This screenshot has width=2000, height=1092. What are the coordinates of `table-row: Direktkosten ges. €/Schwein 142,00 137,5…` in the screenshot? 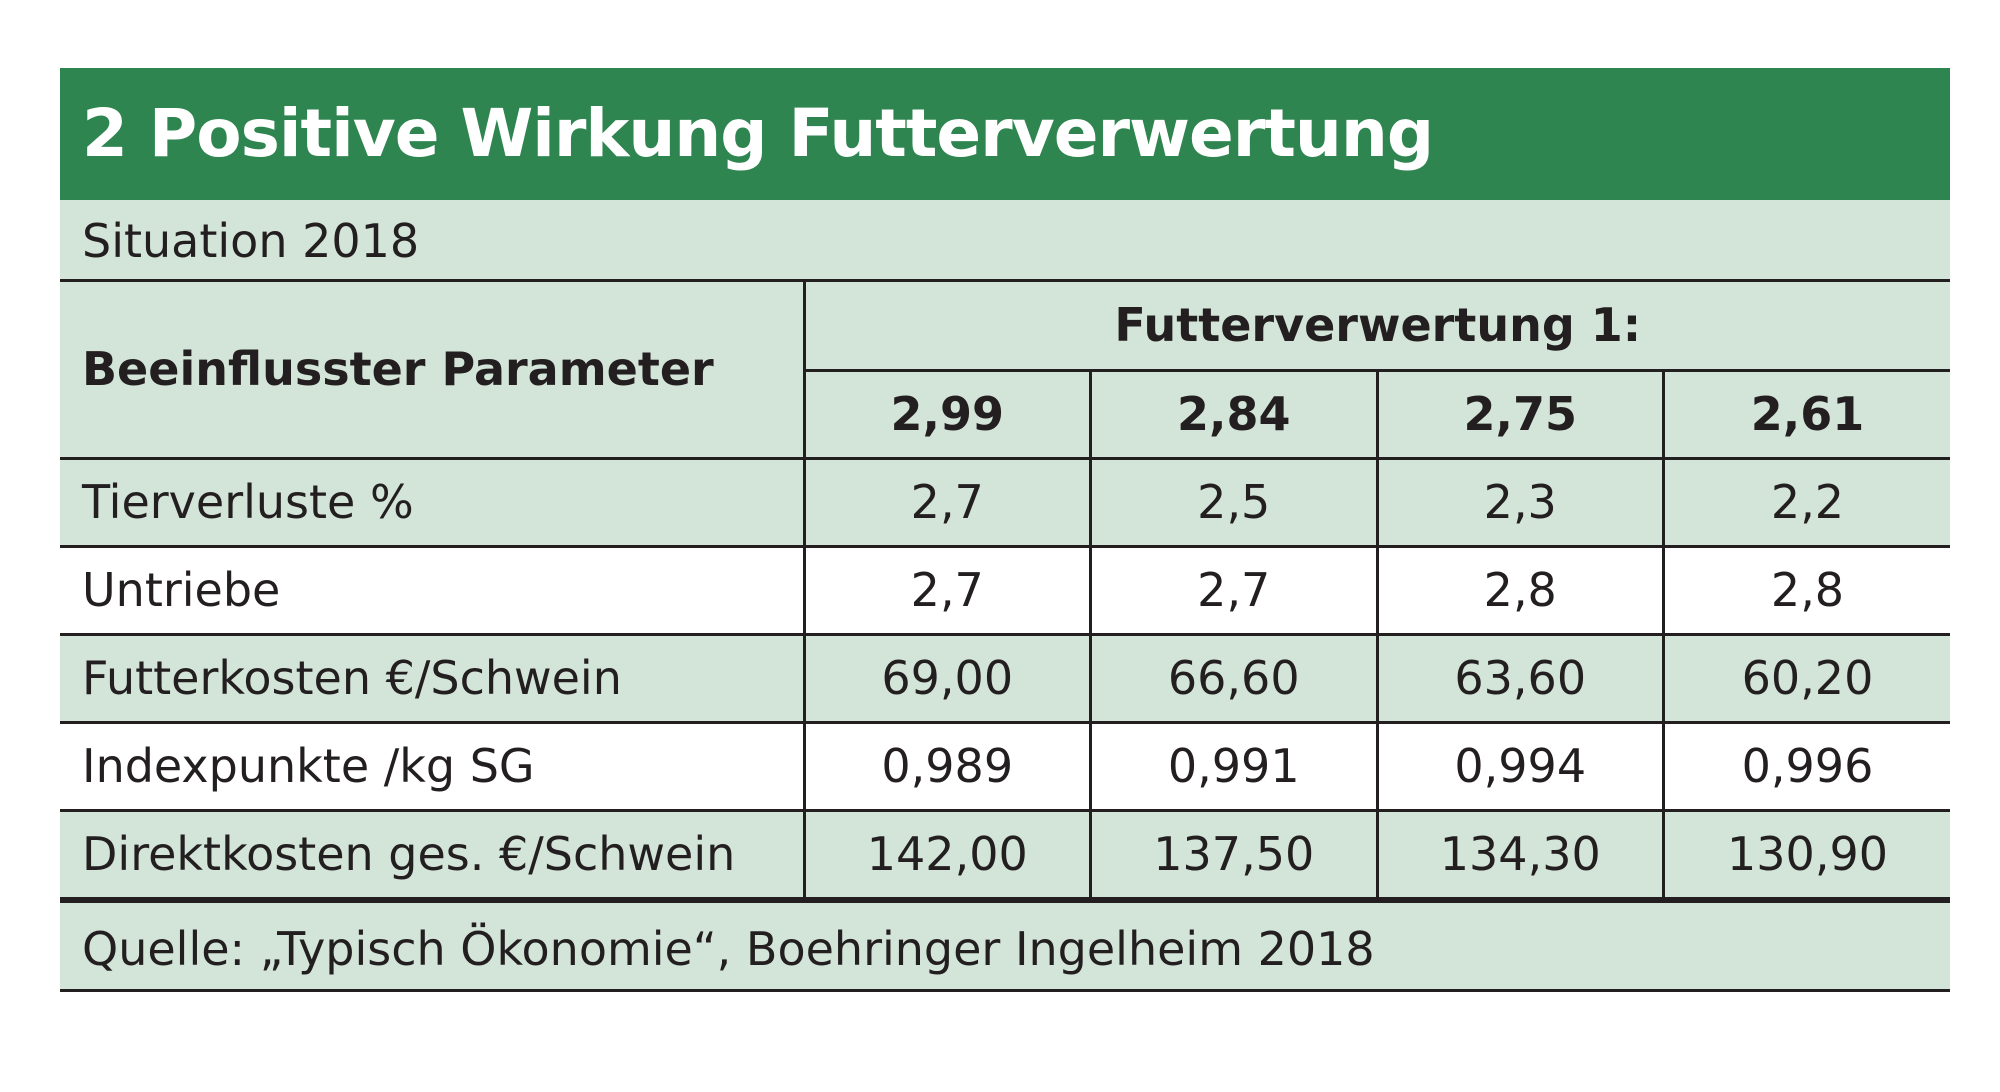 It's located at (1005, 854).